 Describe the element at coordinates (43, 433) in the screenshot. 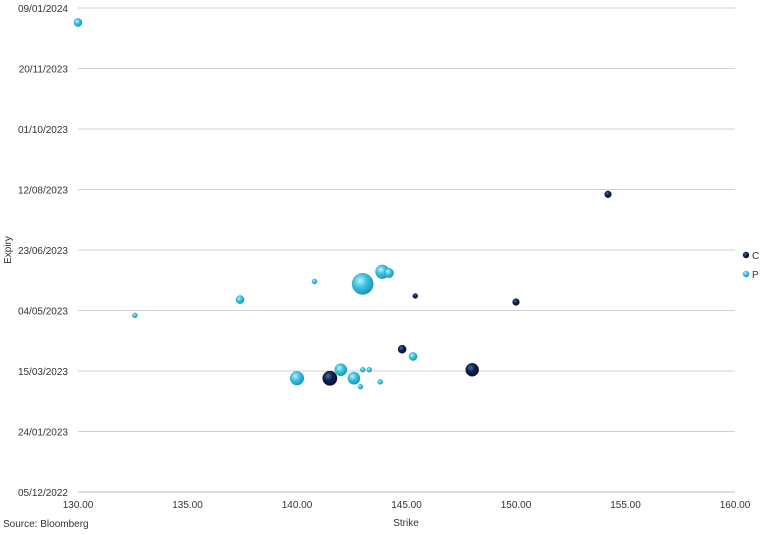

I see `y-tick-label: 24/01/2023` at that location.